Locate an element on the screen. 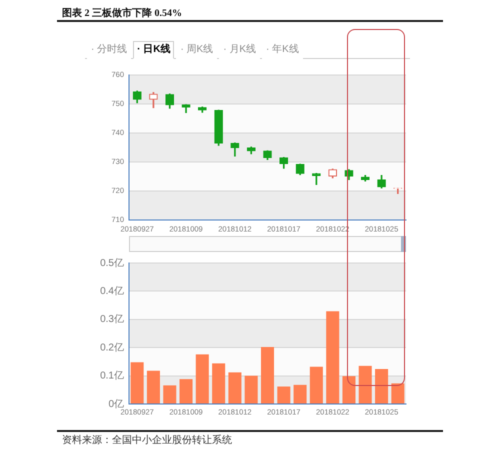  y-tick-label: 0.2亿 is located at coordinates (112, 348).